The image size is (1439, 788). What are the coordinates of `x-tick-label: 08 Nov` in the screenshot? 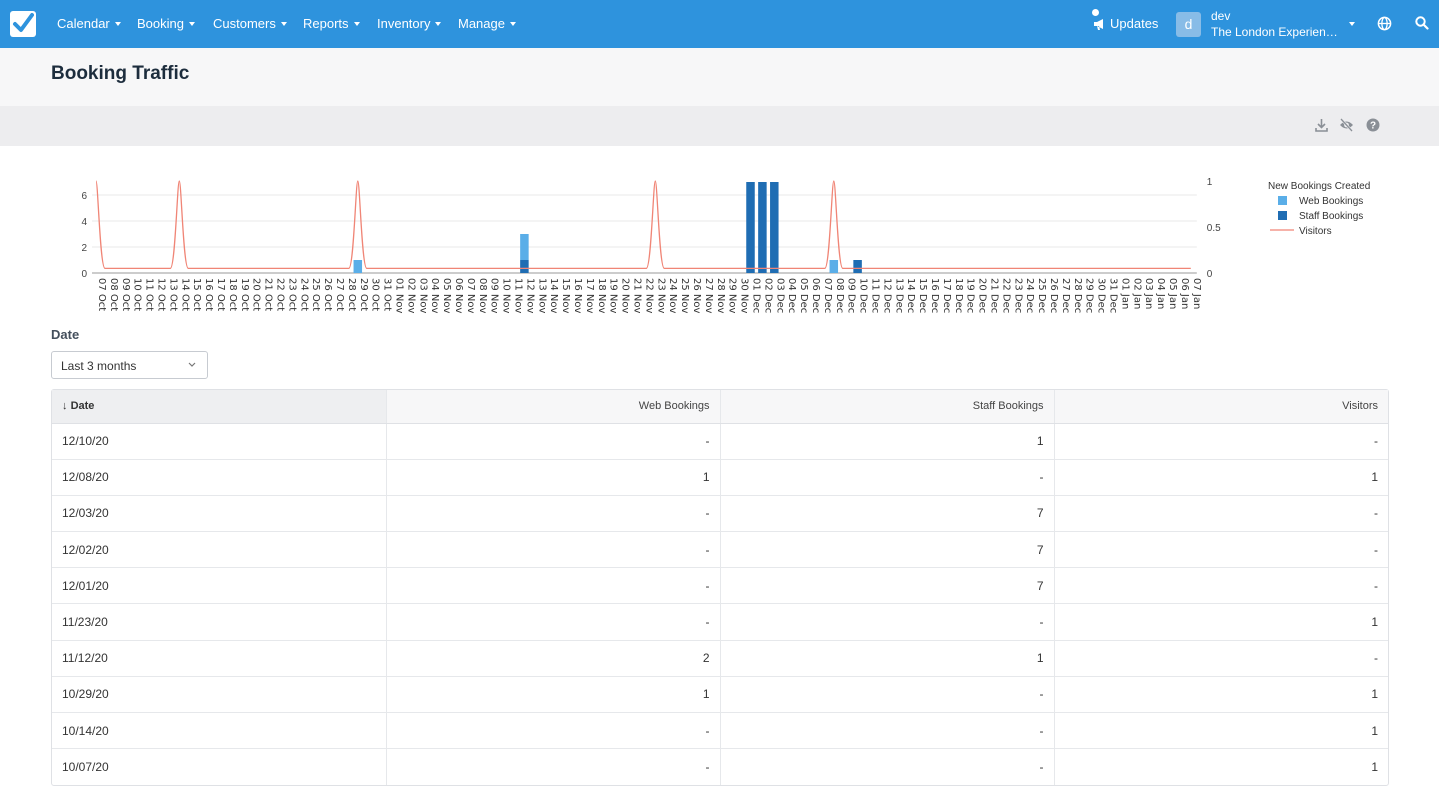 It's located at (482, 296).